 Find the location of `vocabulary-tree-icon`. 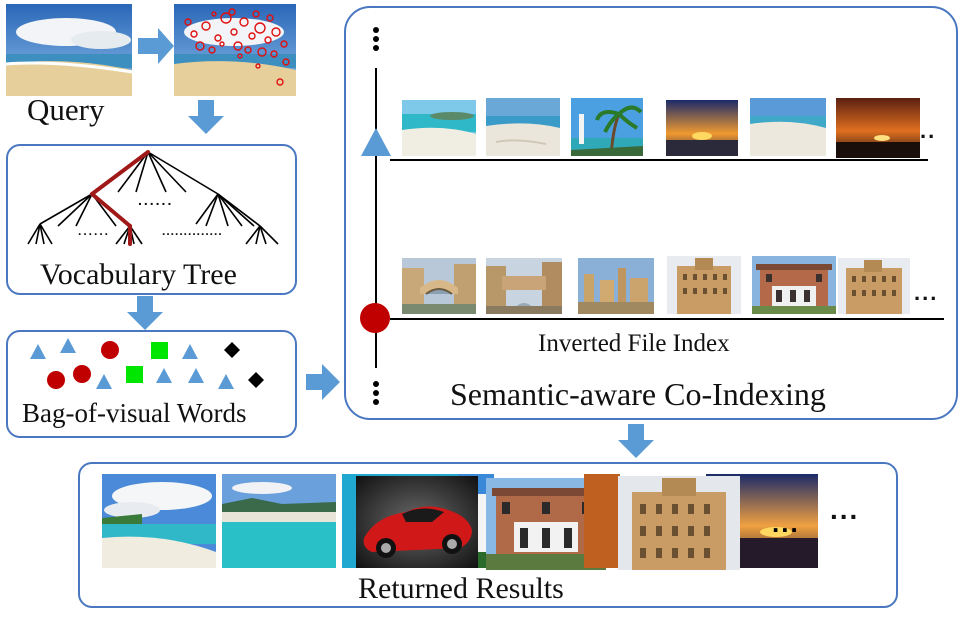

vocabulary-tree-icon is located at coordinates (153, 198).